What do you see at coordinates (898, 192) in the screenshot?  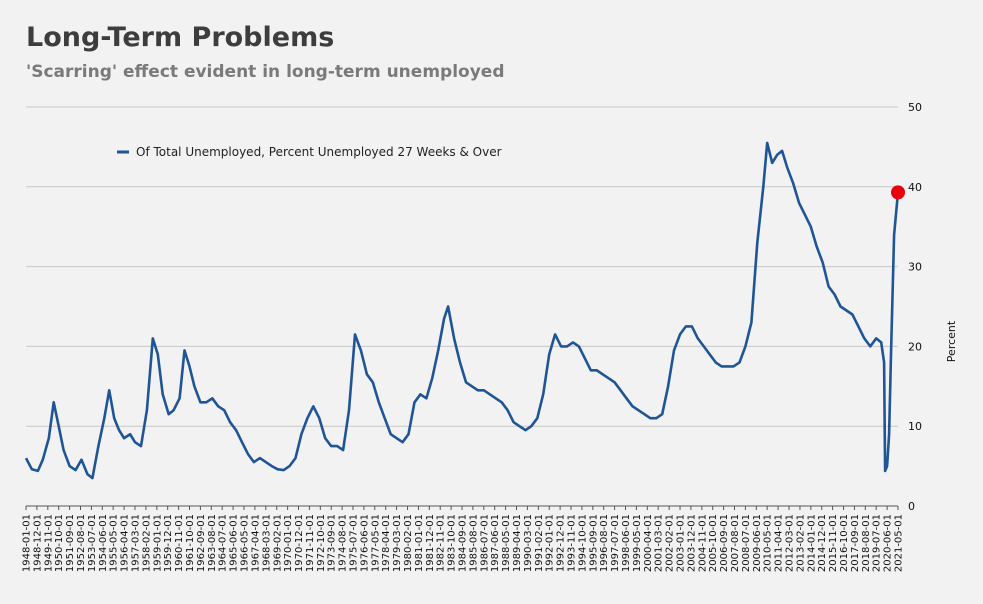 I see `latest-value-marker` at bounding box center [898, 192].